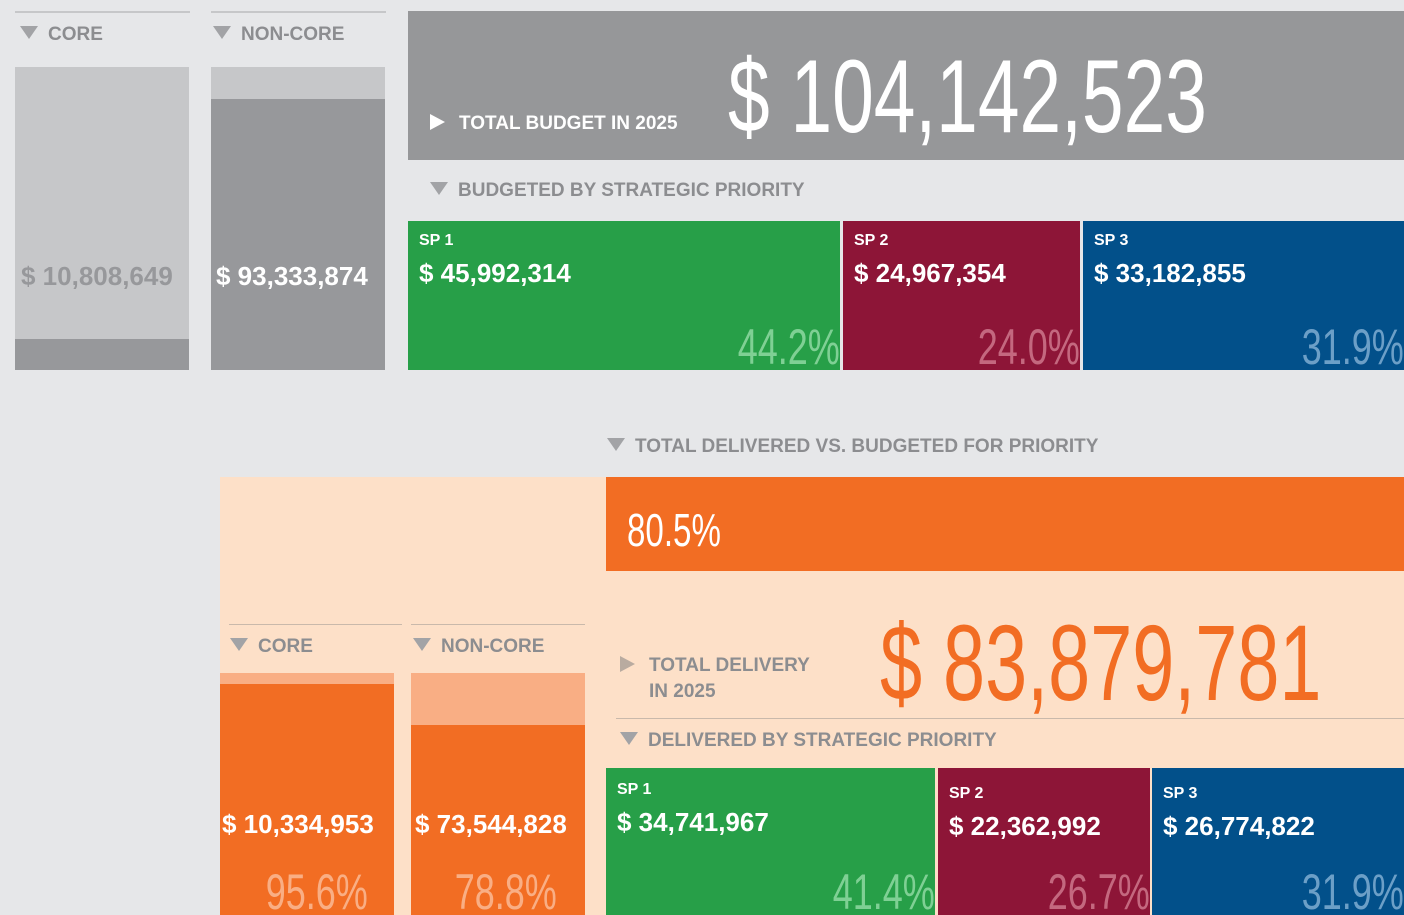 This screenshot has height=915, width=1404. I want to click on core-value: $ 10,808,649, so click(97, 276).